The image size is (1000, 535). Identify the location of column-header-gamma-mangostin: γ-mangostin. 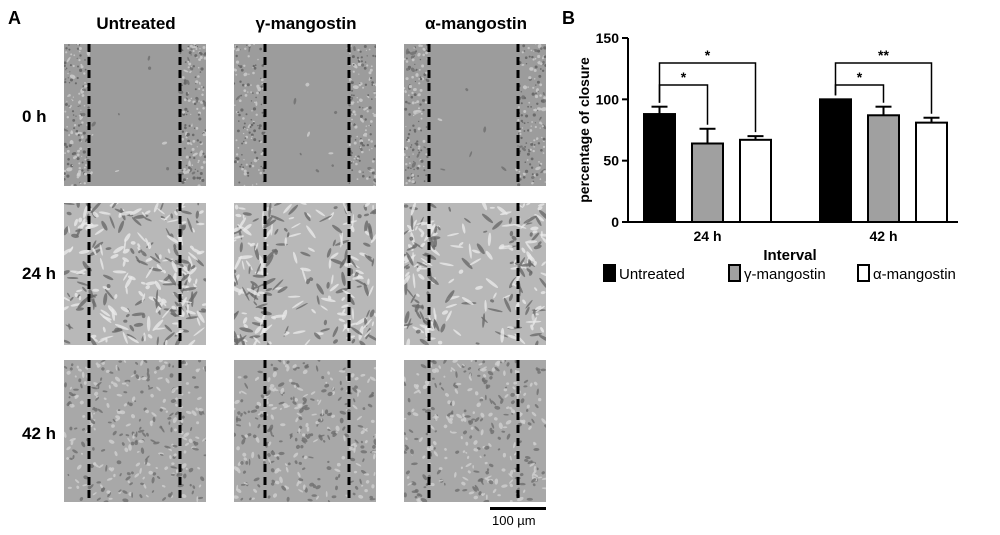
(306, 23).